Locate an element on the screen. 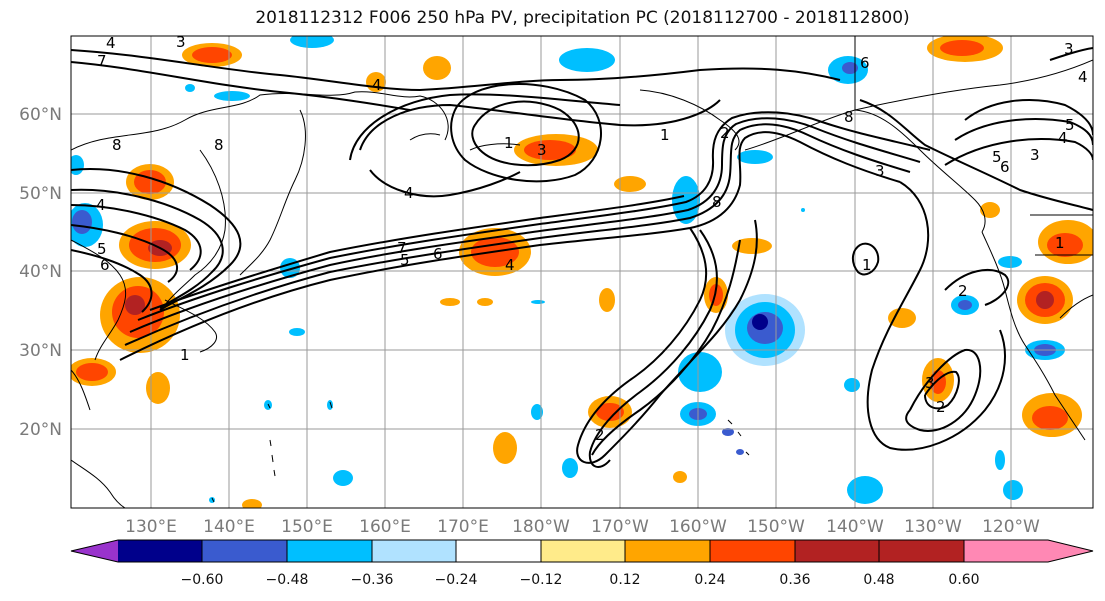 The image size is (1105, 601). lon-label: 160°E is located at coordinates (385, 527).